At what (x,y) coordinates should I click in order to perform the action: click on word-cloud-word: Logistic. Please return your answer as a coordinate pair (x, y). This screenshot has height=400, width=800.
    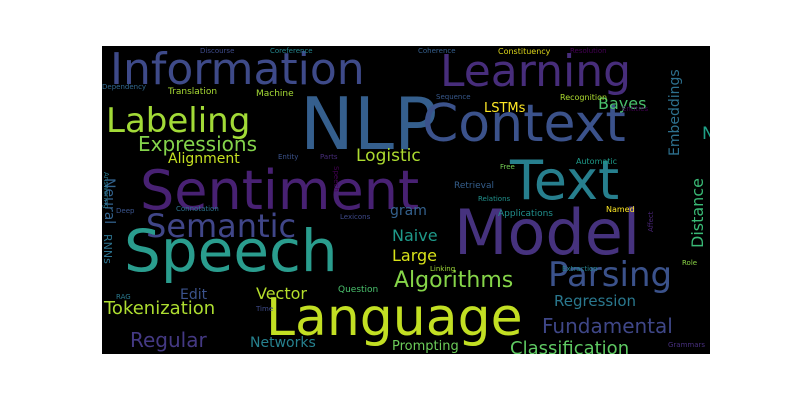
    Looking at the image, I should click on (388, 156).